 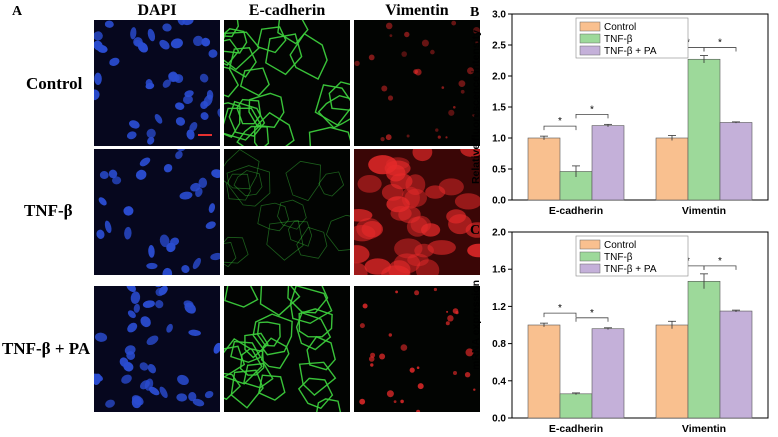 What do you see at coordinates (157, 212) in the screenshot?
I see `micrograph-dapi-tnf-beta` at bounding box center [157, 212].